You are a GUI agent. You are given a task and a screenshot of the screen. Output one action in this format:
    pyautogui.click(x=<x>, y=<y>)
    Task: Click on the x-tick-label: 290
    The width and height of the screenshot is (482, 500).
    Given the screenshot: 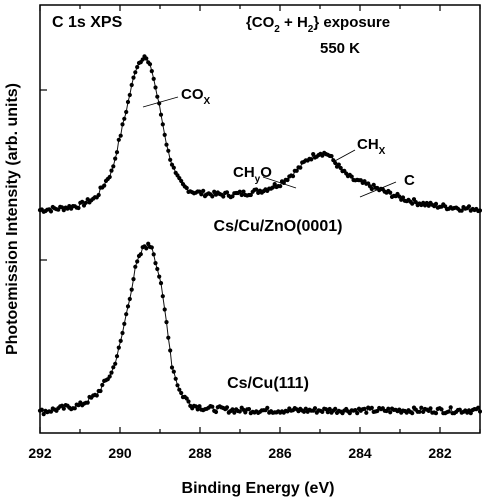 What is the action you would take?
    pyautogui.click(x=120, y=453)
    